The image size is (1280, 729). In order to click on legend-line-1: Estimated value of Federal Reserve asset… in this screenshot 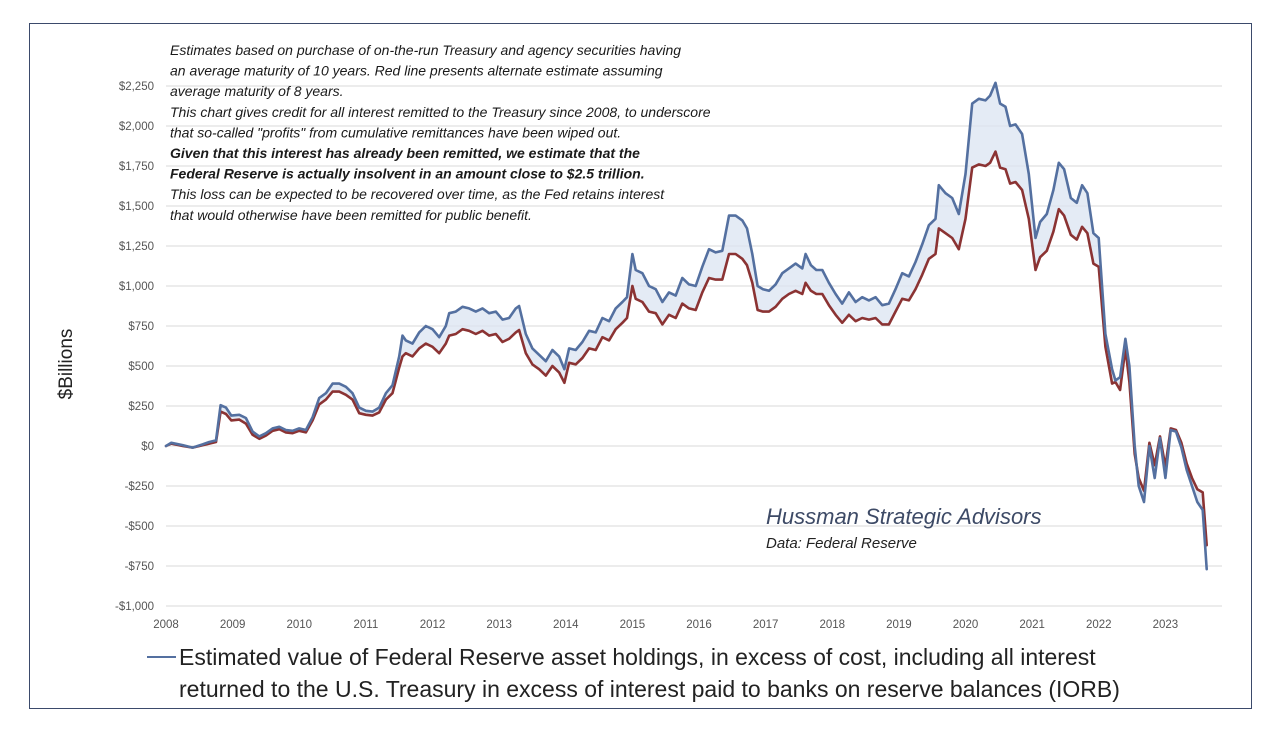, I will do `click(637, 657)`.